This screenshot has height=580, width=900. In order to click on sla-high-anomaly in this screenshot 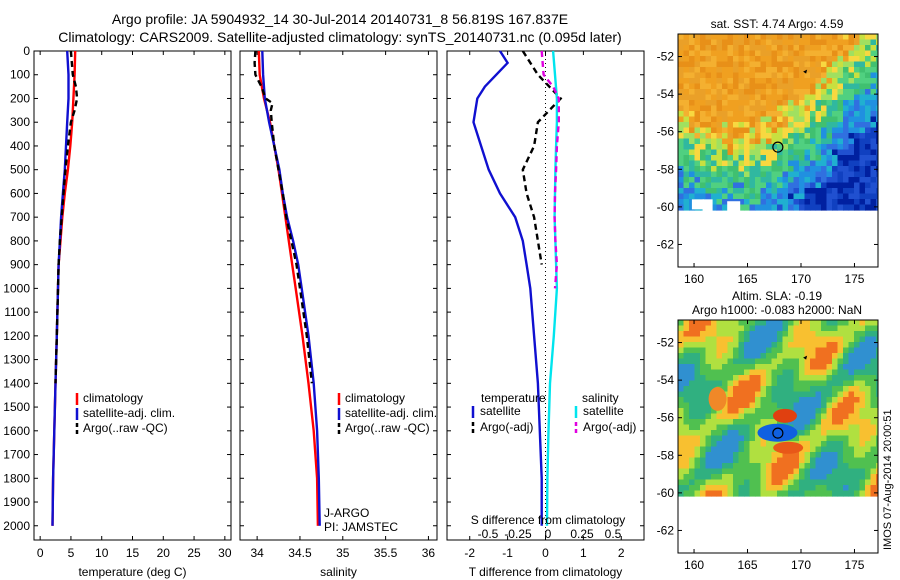, I will do `click(784, 415)`.